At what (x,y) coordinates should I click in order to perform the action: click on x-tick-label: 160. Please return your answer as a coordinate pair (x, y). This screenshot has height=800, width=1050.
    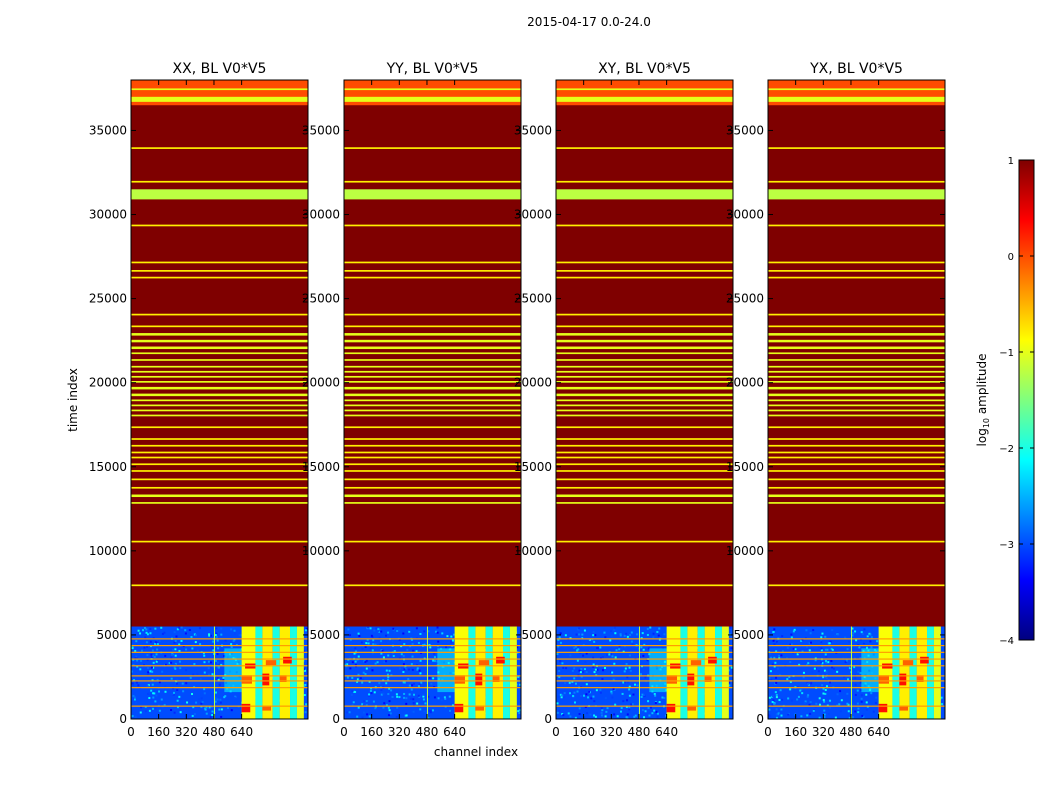
    Looking at the image, I should click on (371, 732).